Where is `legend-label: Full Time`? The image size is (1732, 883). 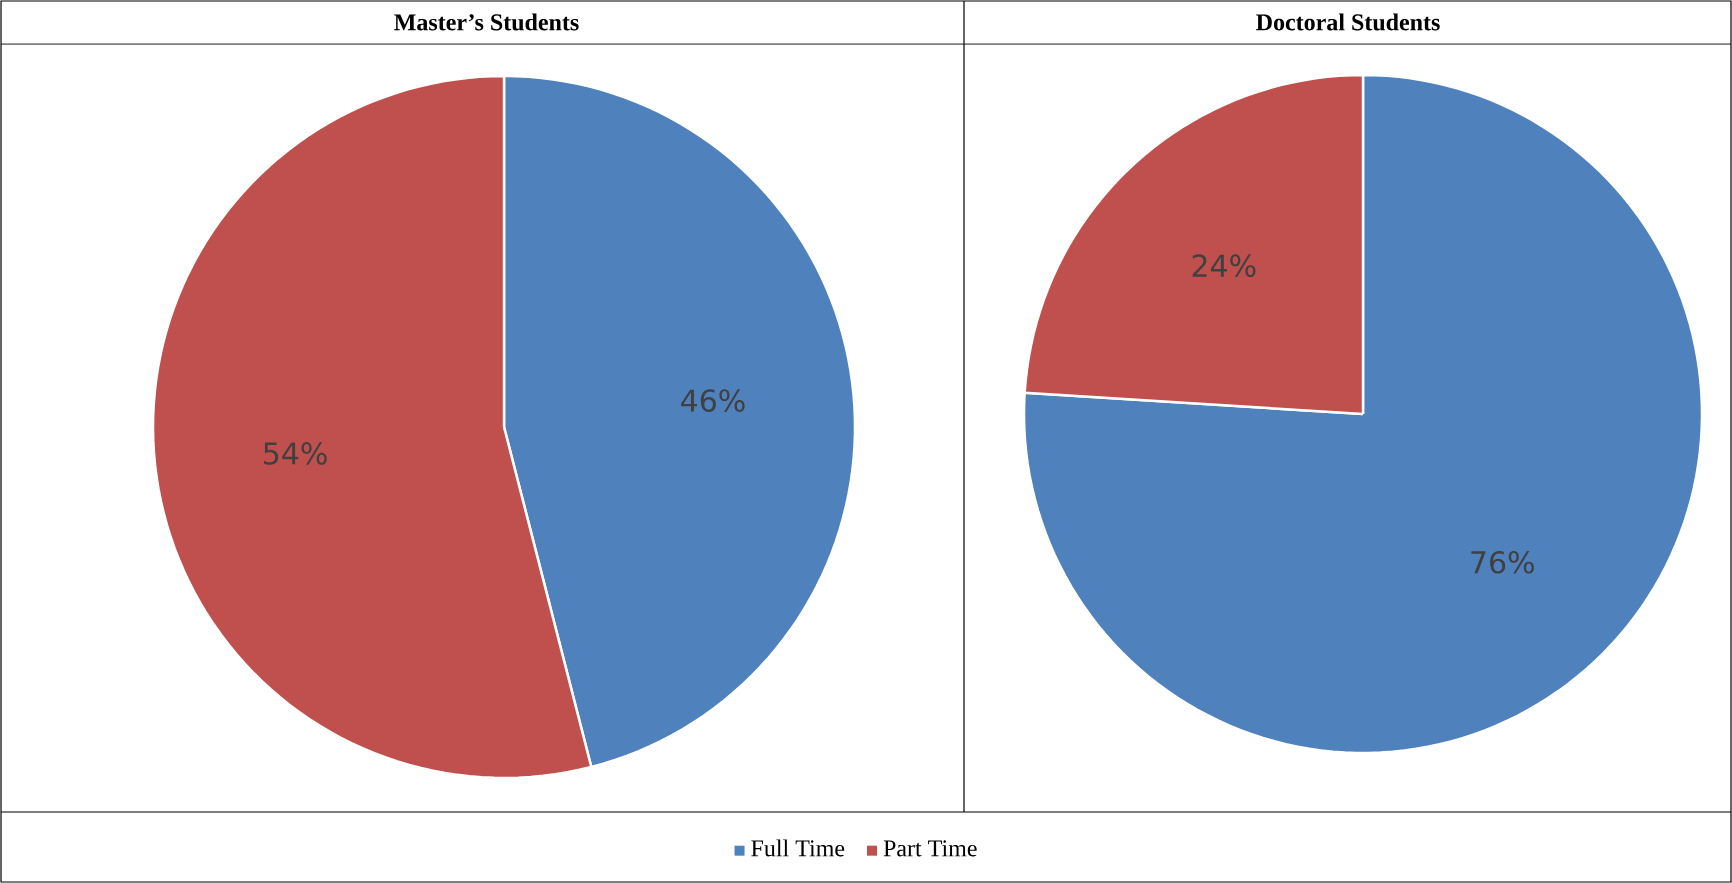 legend-label: Full Time is located at coordinates (798, 848).